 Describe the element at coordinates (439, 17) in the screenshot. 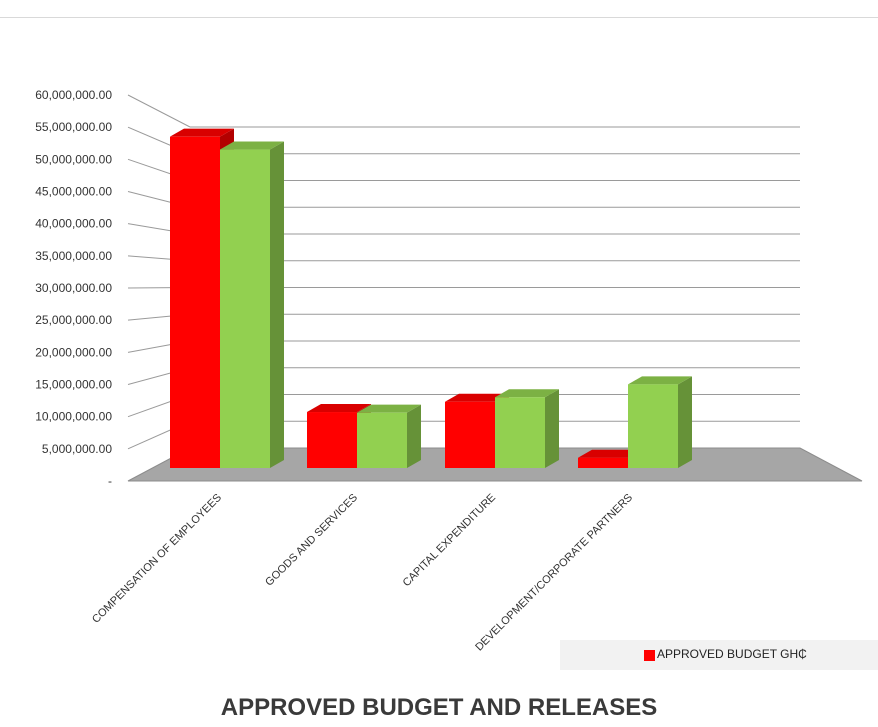

I see `top-divider` at that location.